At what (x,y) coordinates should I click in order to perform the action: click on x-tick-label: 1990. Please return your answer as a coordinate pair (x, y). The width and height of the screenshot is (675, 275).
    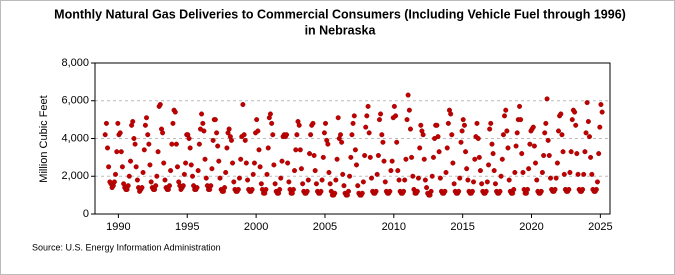
    Looking at the image, I should click on (118, 227).